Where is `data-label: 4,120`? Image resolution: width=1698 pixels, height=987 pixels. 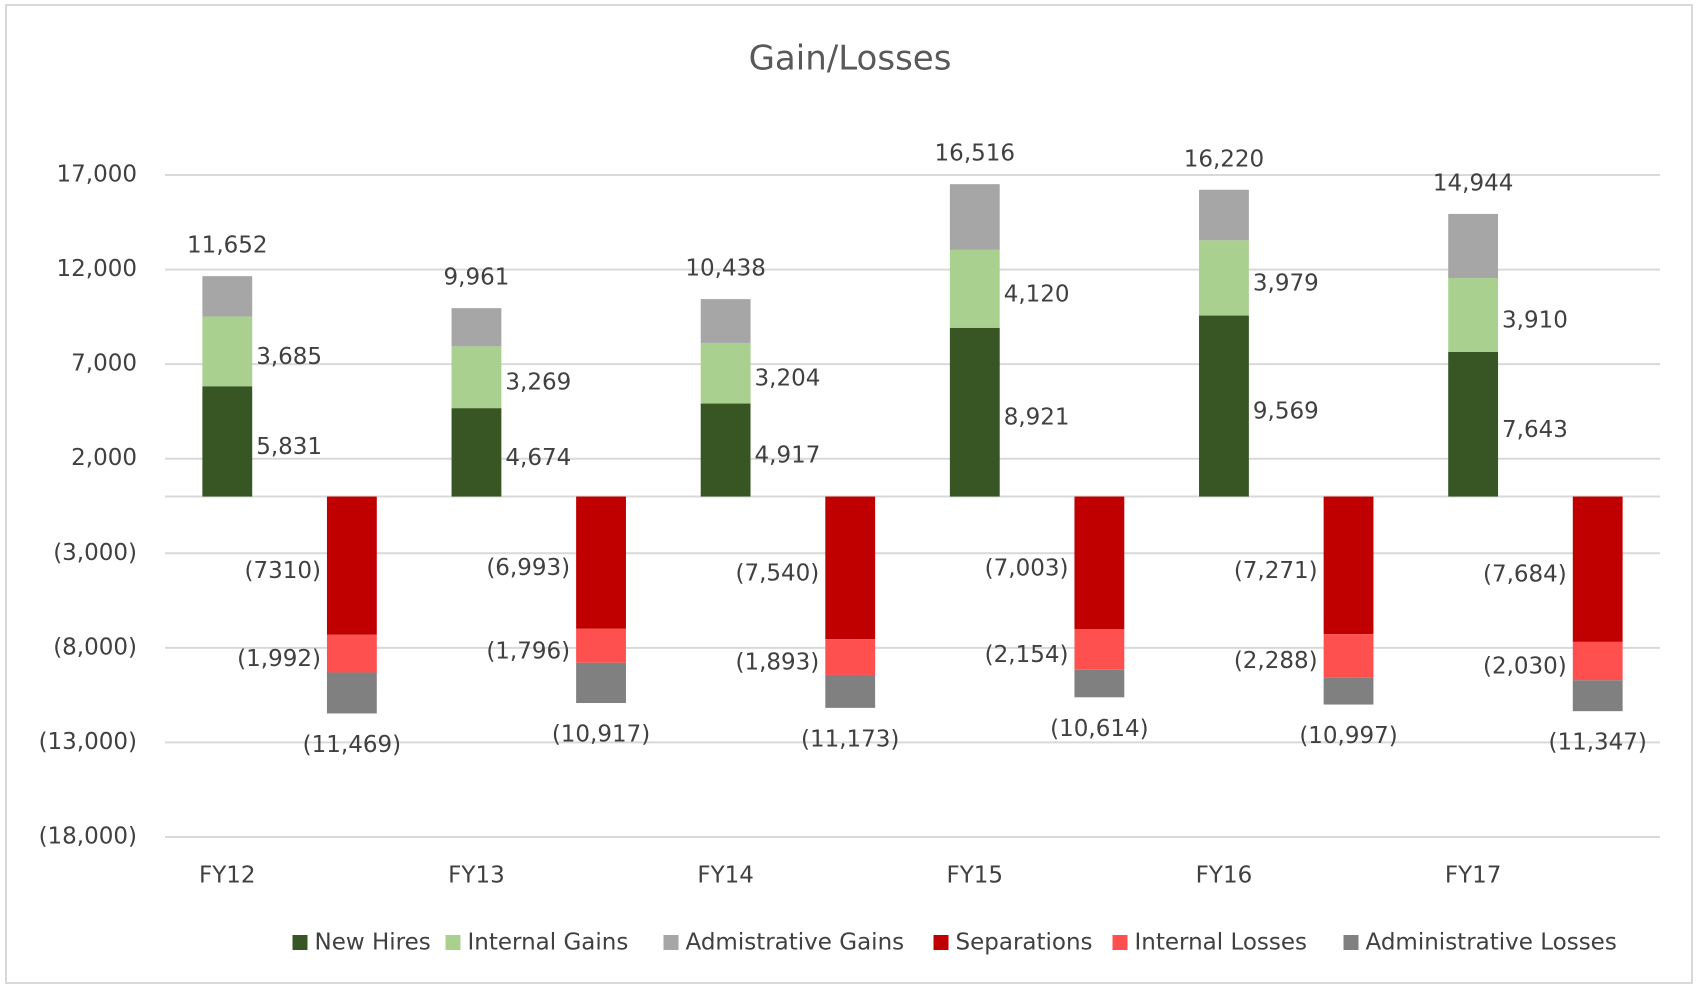
data-label: 4,120 is located at coordinates (1037, 294).